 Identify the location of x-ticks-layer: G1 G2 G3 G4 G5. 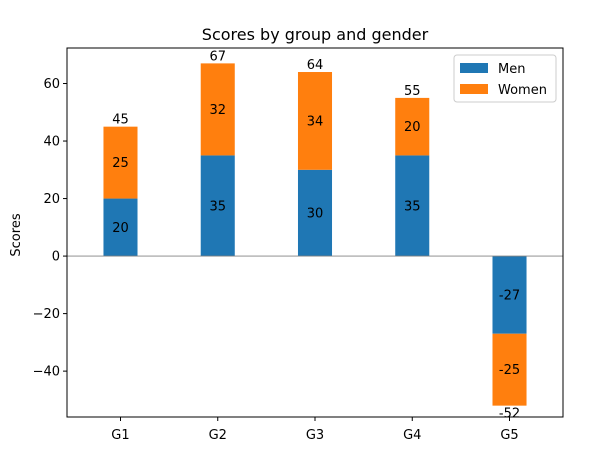
(315, 430).